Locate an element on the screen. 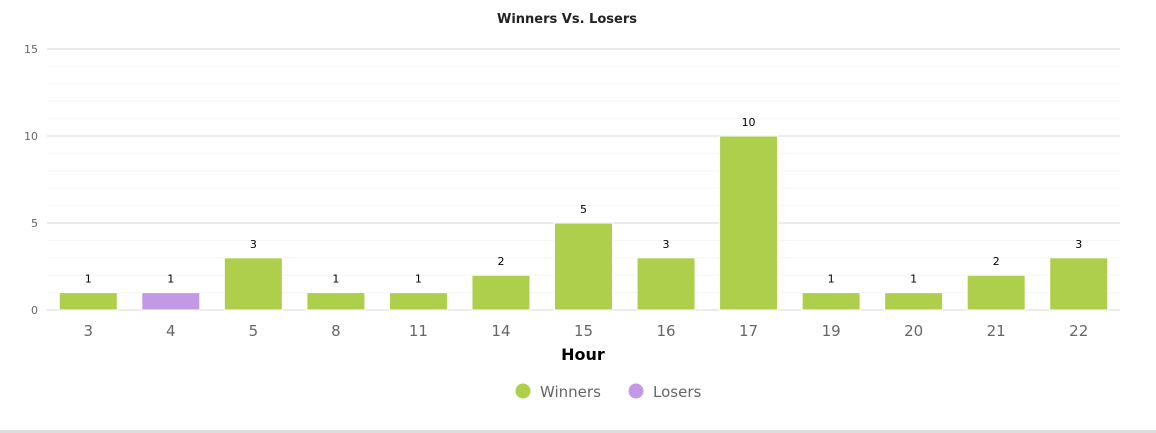 This screenshot has width=1156, height=433. x-tick-label: 5 is located at coordinates (254, 331).